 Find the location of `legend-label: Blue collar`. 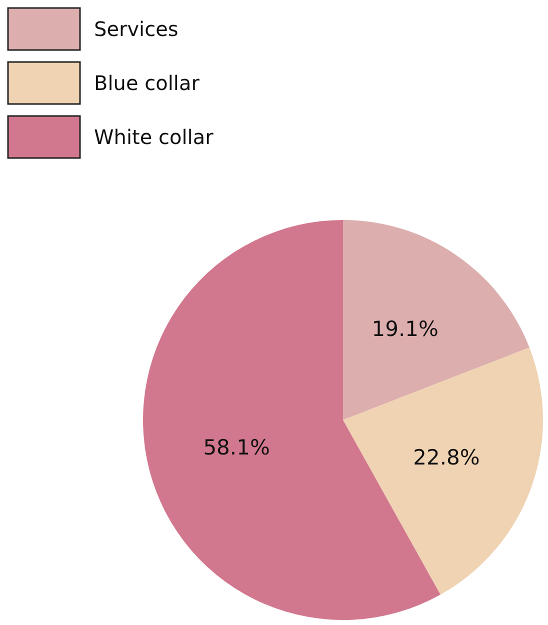

legend-label: Blue collar is located at coordinates (147, 83).